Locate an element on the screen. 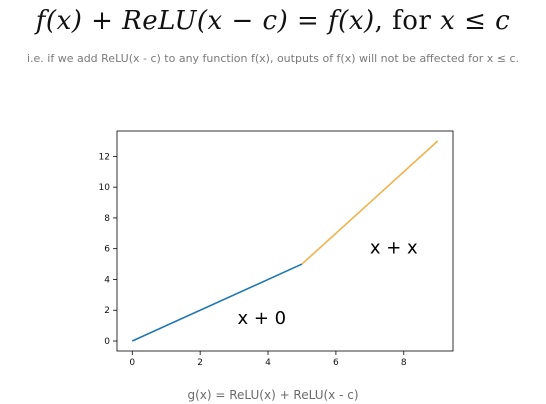 The width and height of the screenshot is (546, 404). function-caption: g(x) = ReLU(x) + ReLU(x - c) is located at coordinates (273, 395).